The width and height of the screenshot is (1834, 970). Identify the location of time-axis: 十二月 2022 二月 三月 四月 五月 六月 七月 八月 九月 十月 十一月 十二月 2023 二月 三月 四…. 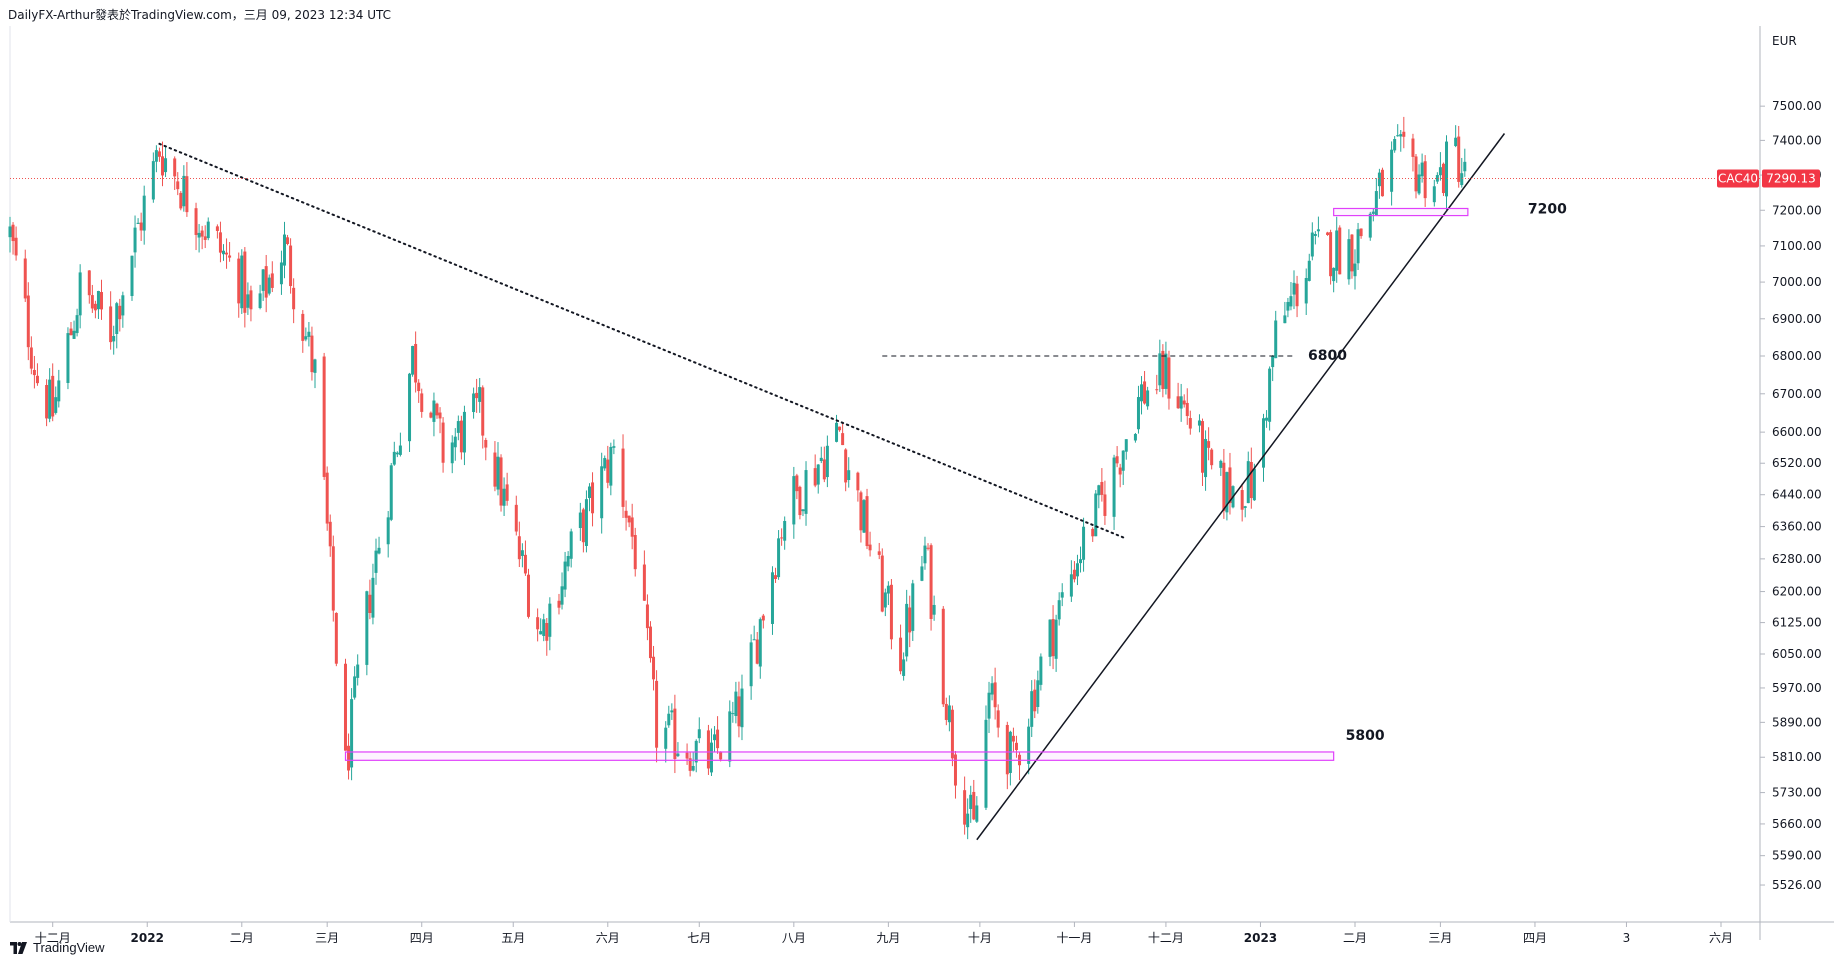
(884, 933).